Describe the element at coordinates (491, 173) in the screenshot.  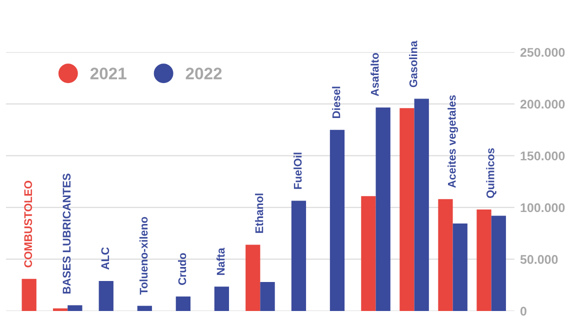
I see `x-tick-label: Quimicos` at that location.